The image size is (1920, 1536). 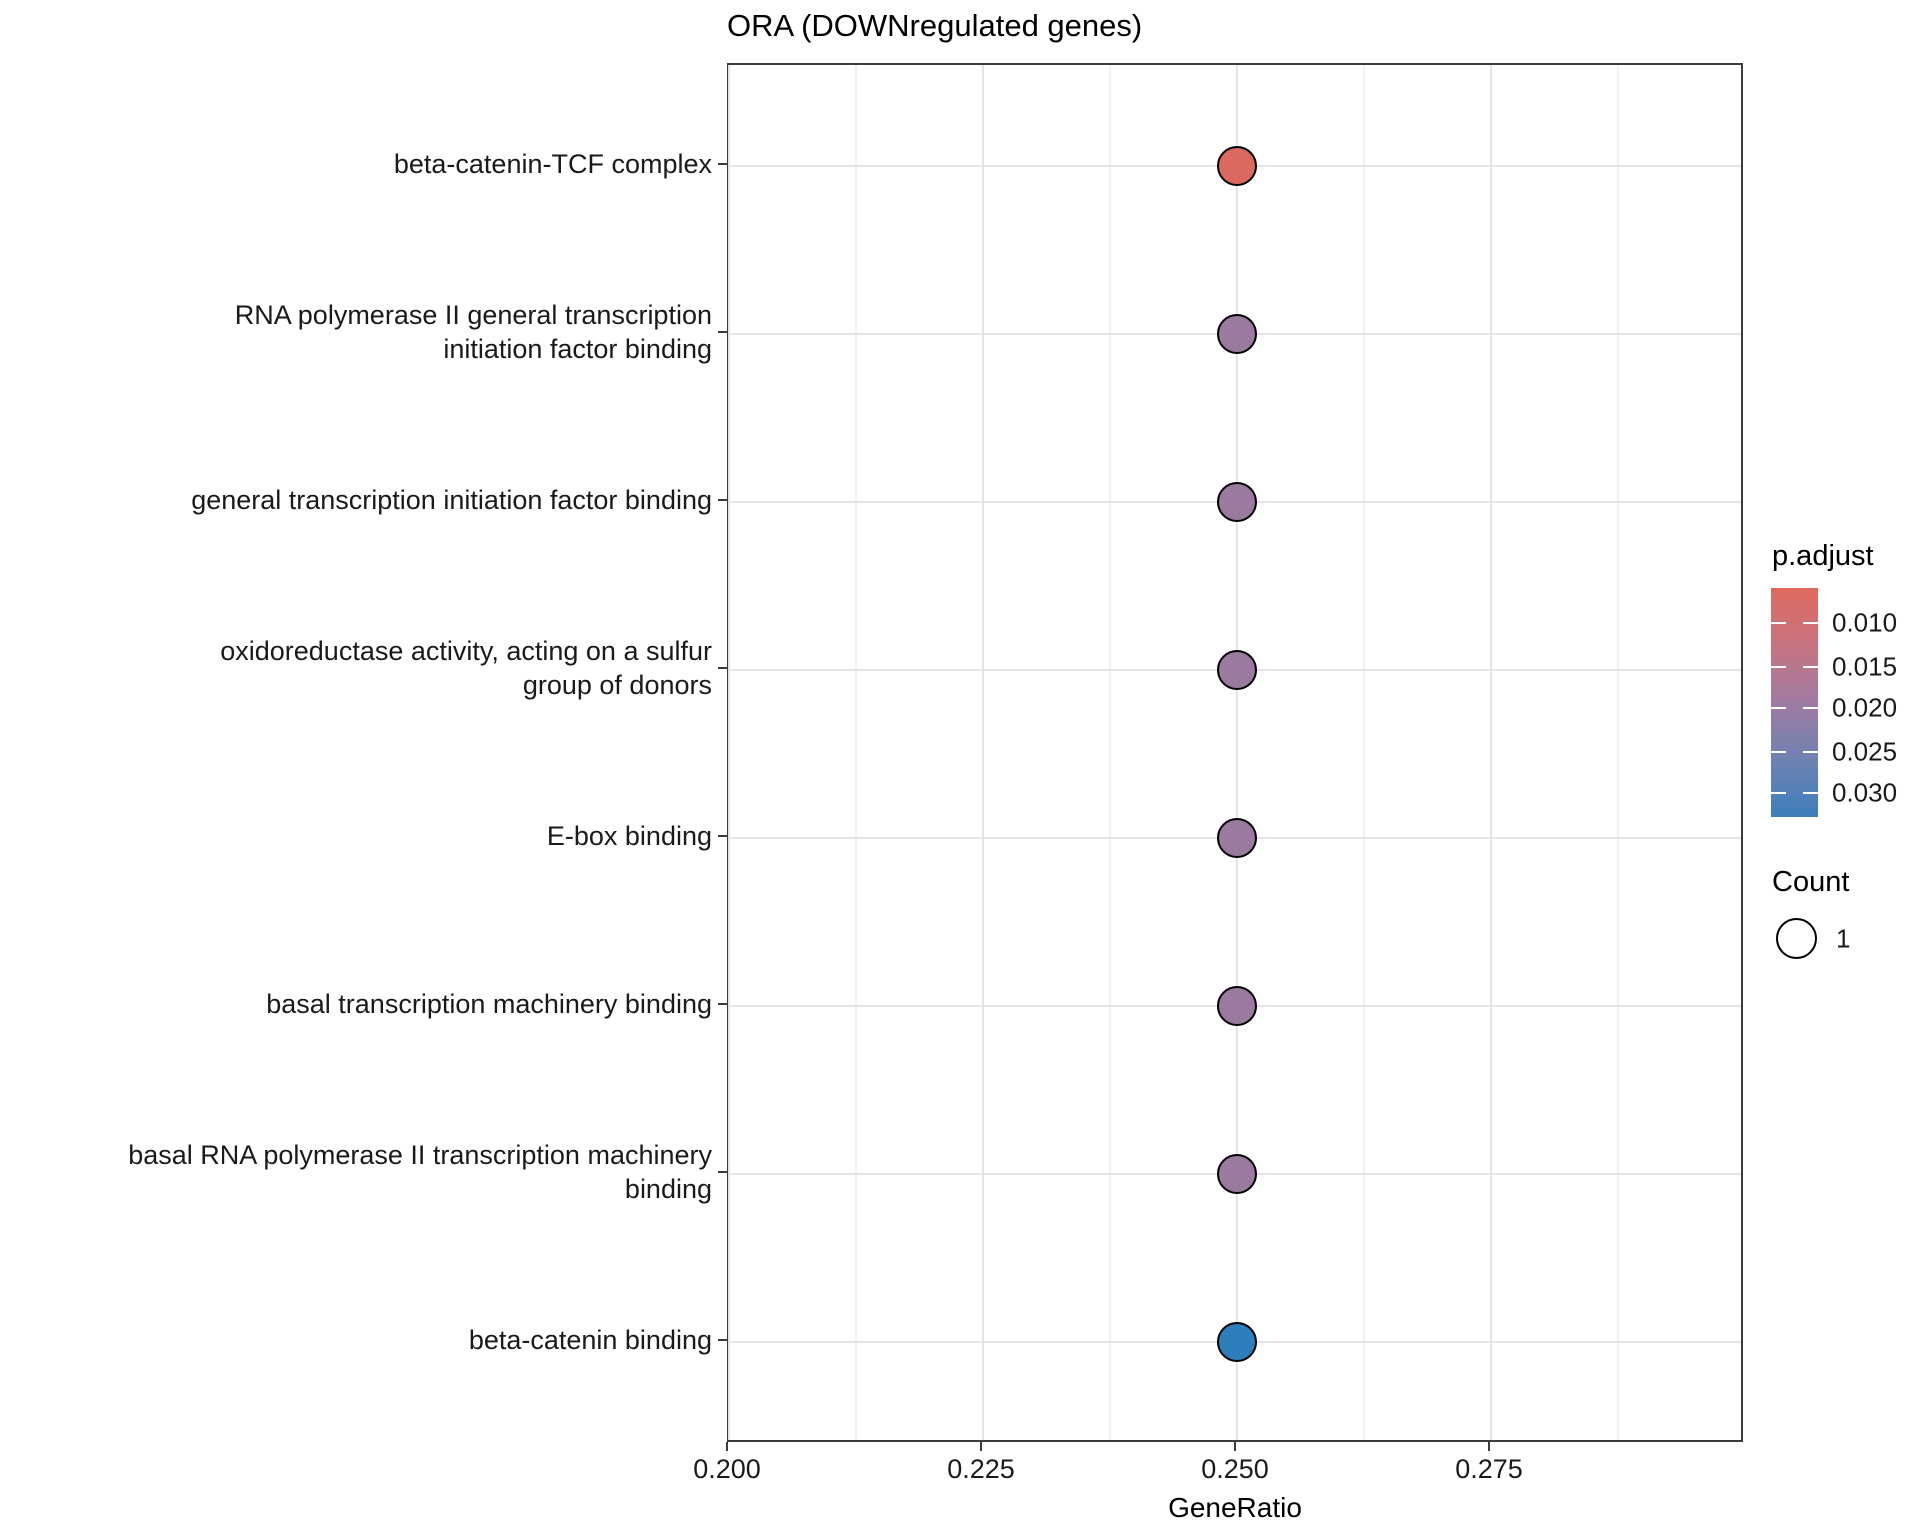 What do you see at coordinates (552, 164) in the screenshot?
I see `y-axis-label-line: beta-catenin-TCF complex` at bounding box center [552, 164].